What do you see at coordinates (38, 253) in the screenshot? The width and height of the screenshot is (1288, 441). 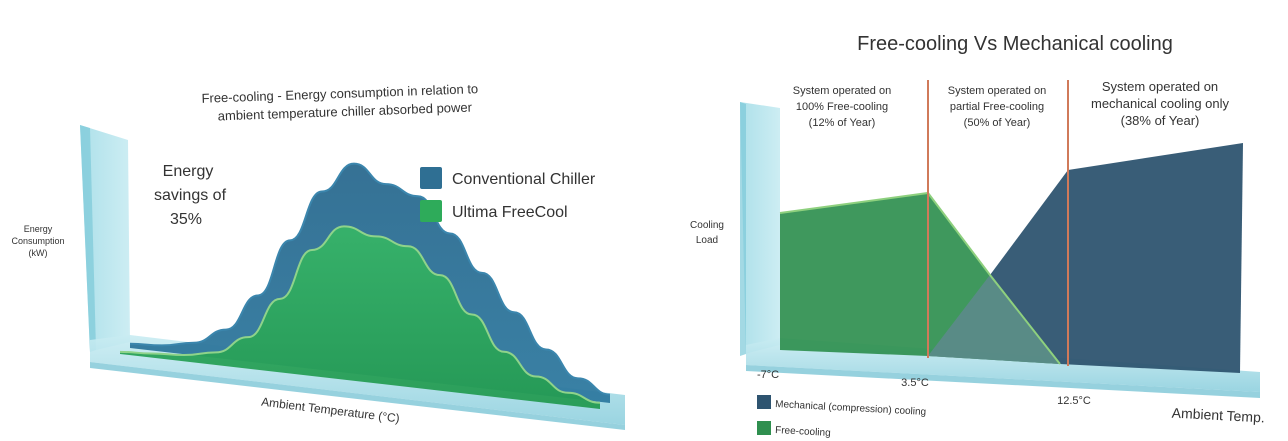 I see `left-ylabel-line3: (kW)` at bounding box center [38, 253].